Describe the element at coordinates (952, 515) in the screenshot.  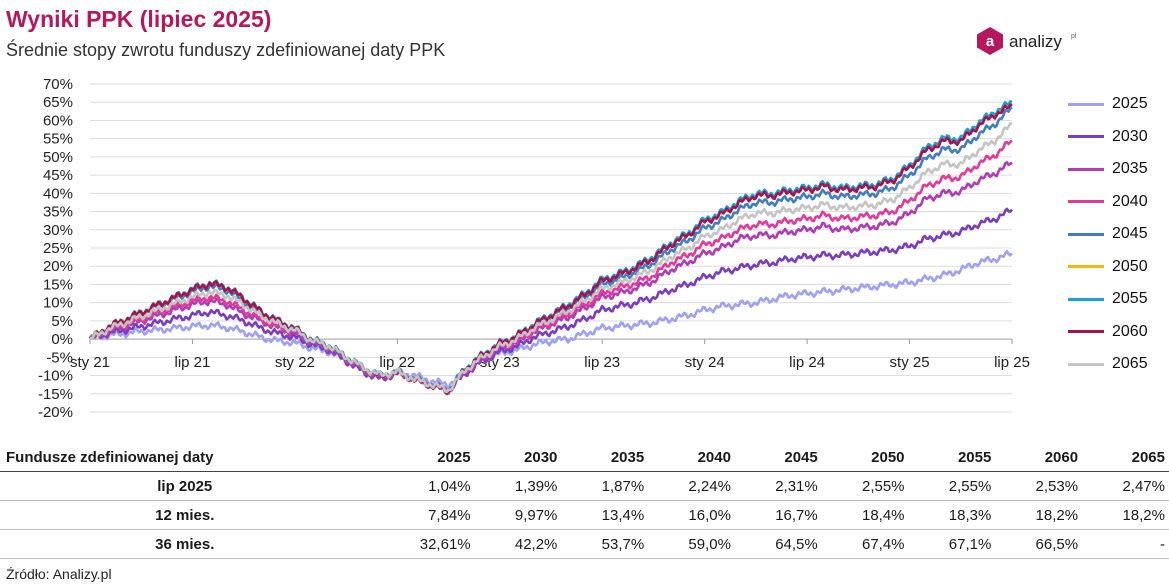
I see `table-cell: 18,3%` at that location.